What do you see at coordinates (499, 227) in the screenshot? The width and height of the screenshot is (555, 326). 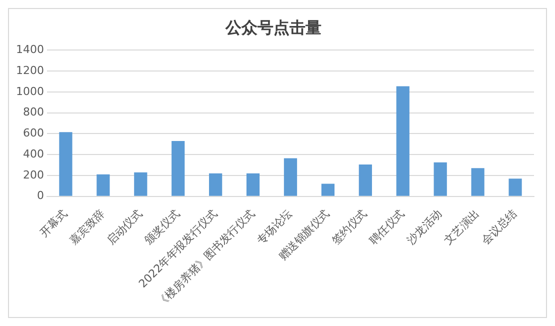 I see `x-tick-label: 会议总结` at bounding box center [499, 227].